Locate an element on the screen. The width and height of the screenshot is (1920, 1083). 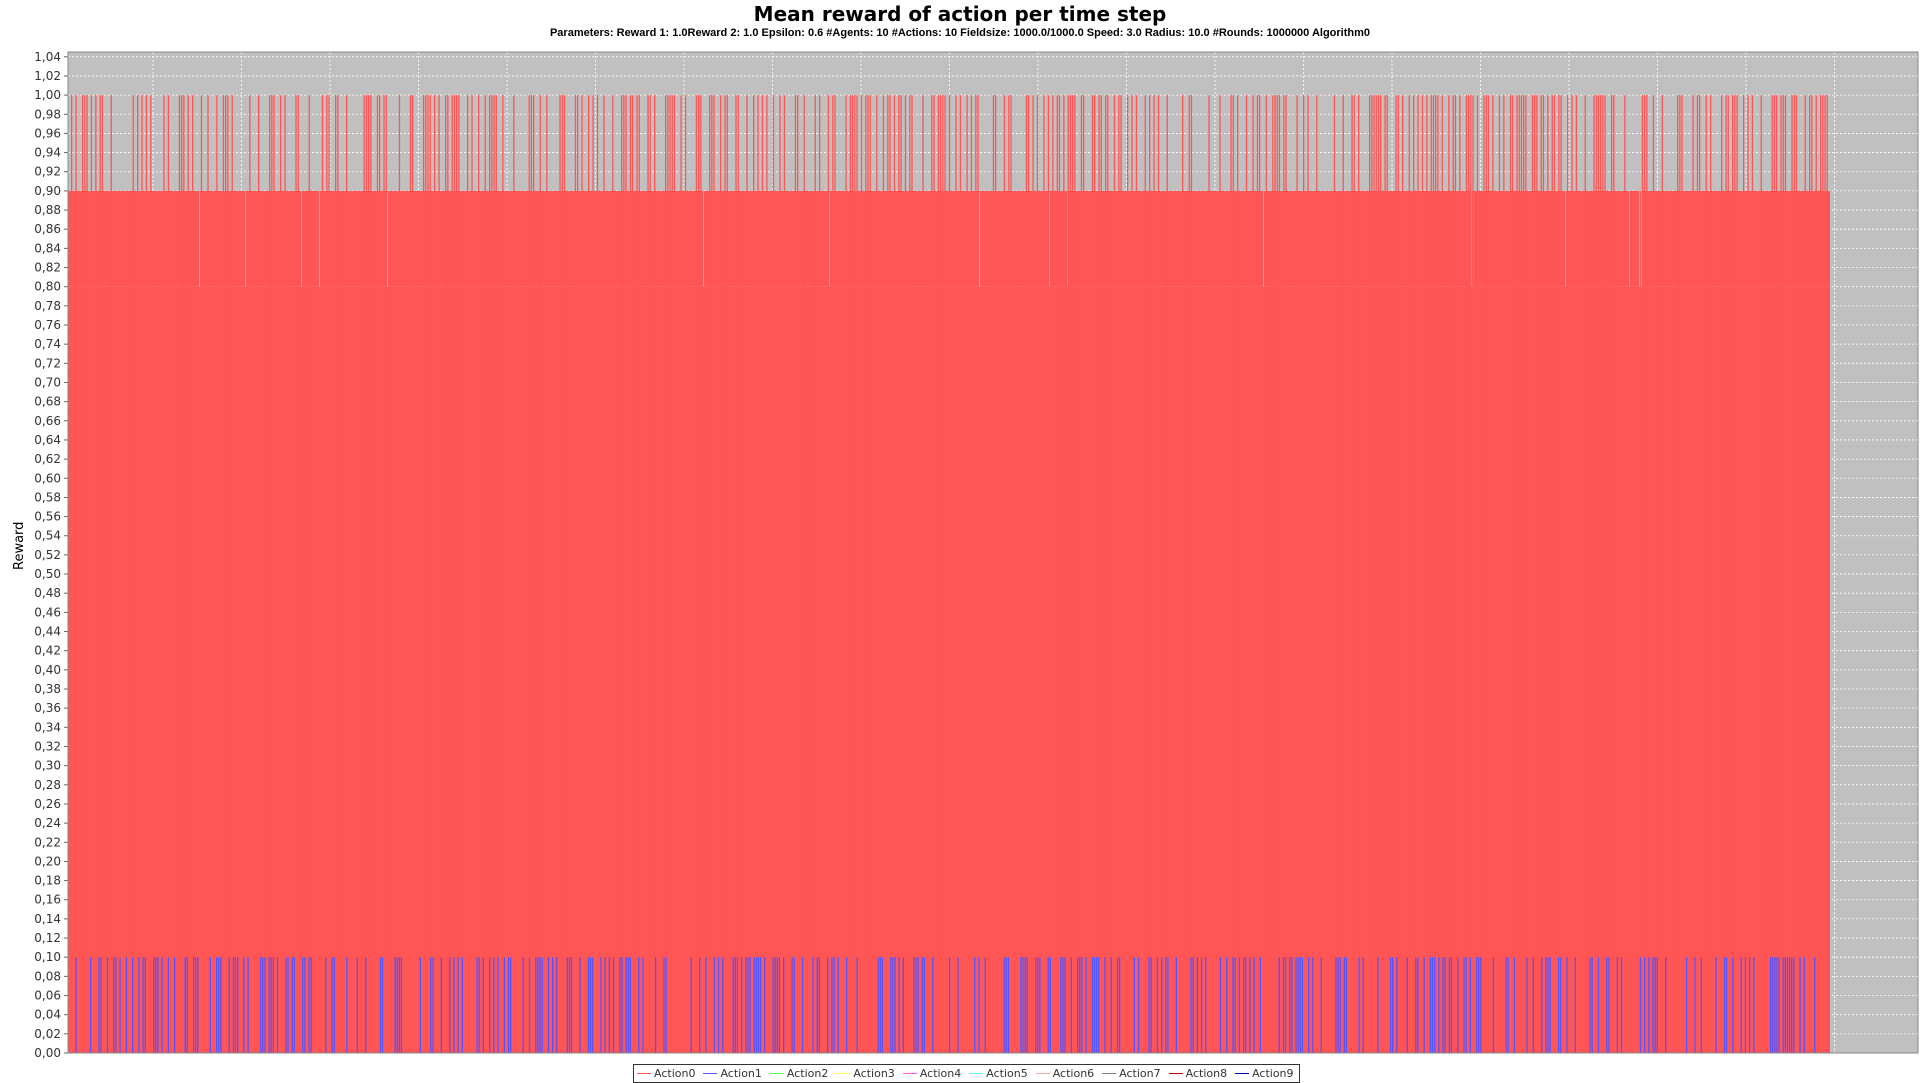
y-tick-label: 0,10 is located at coordinates (47, 957).